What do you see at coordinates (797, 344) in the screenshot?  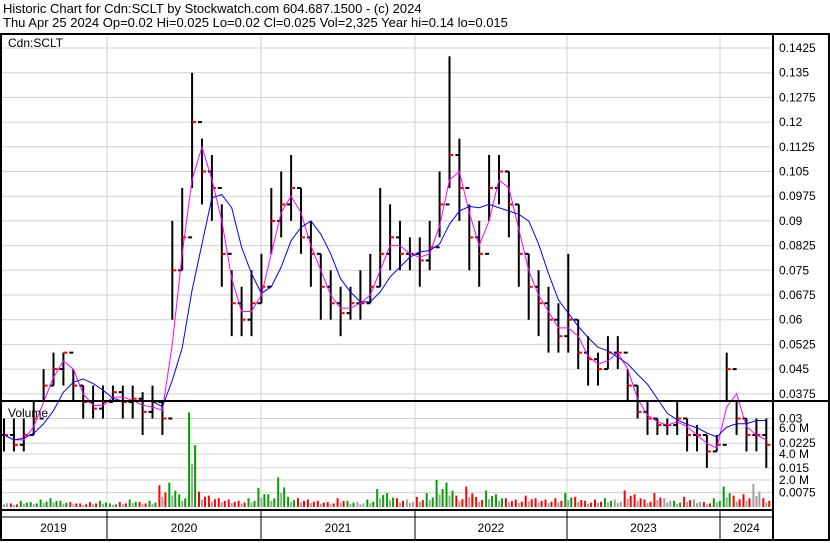 I see `price-tick-label: 0.0525` at bounding box center [797, 344].